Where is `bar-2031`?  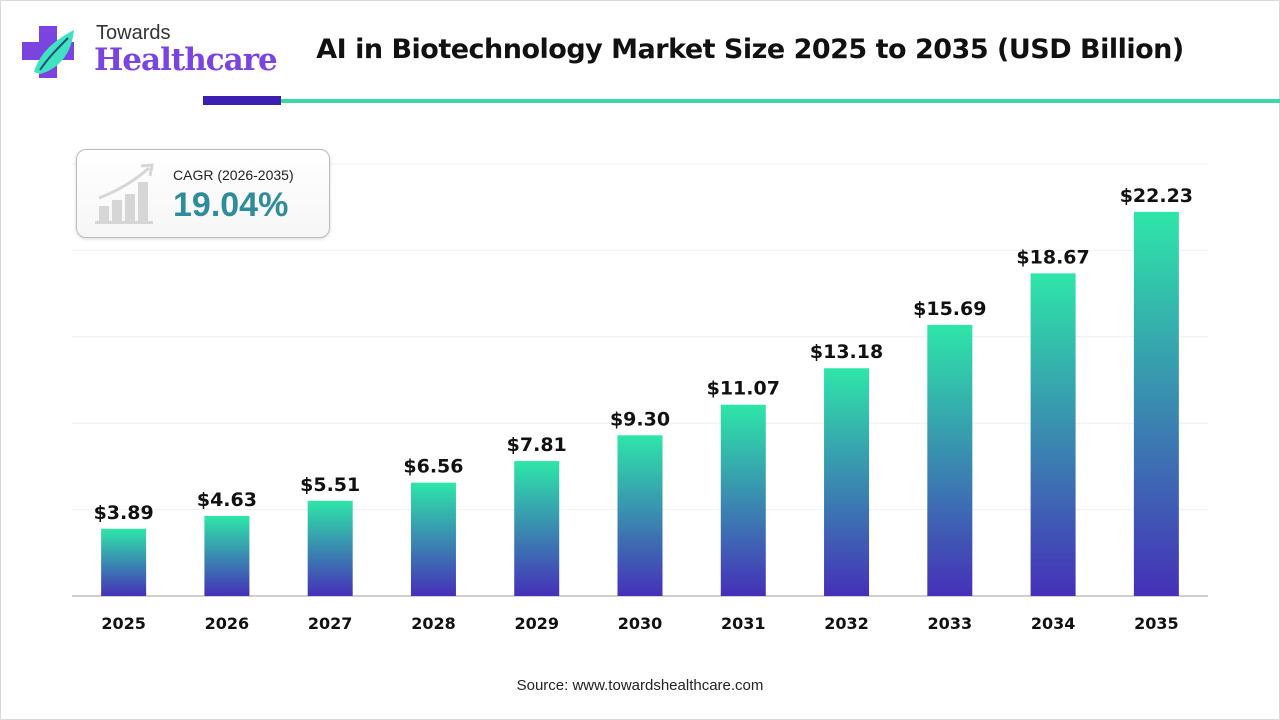
bar-2031 is located at coordinates (743, 500).